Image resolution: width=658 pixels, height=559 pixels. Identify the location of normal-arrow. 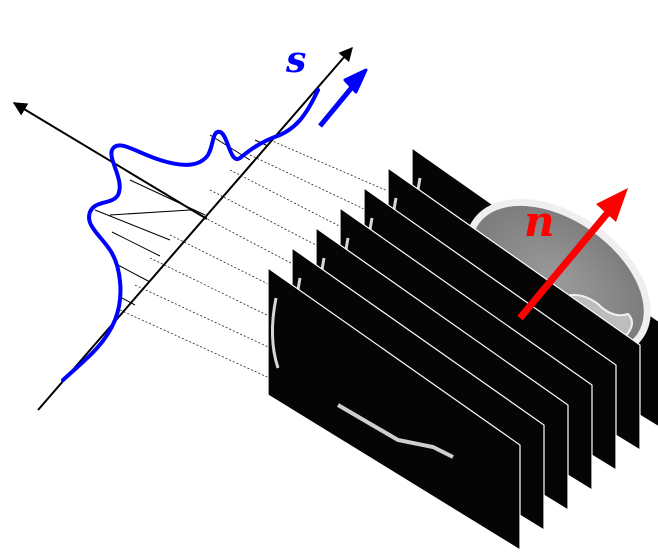
(565, 264).